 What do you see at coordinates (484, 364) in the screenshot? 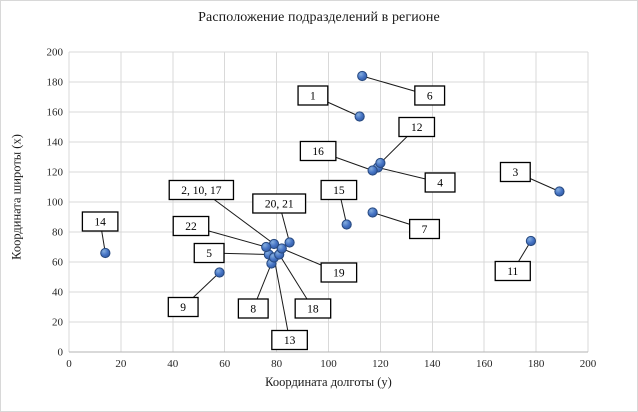
I see `x-tick-label: 160` at bounding box center [484, 364].